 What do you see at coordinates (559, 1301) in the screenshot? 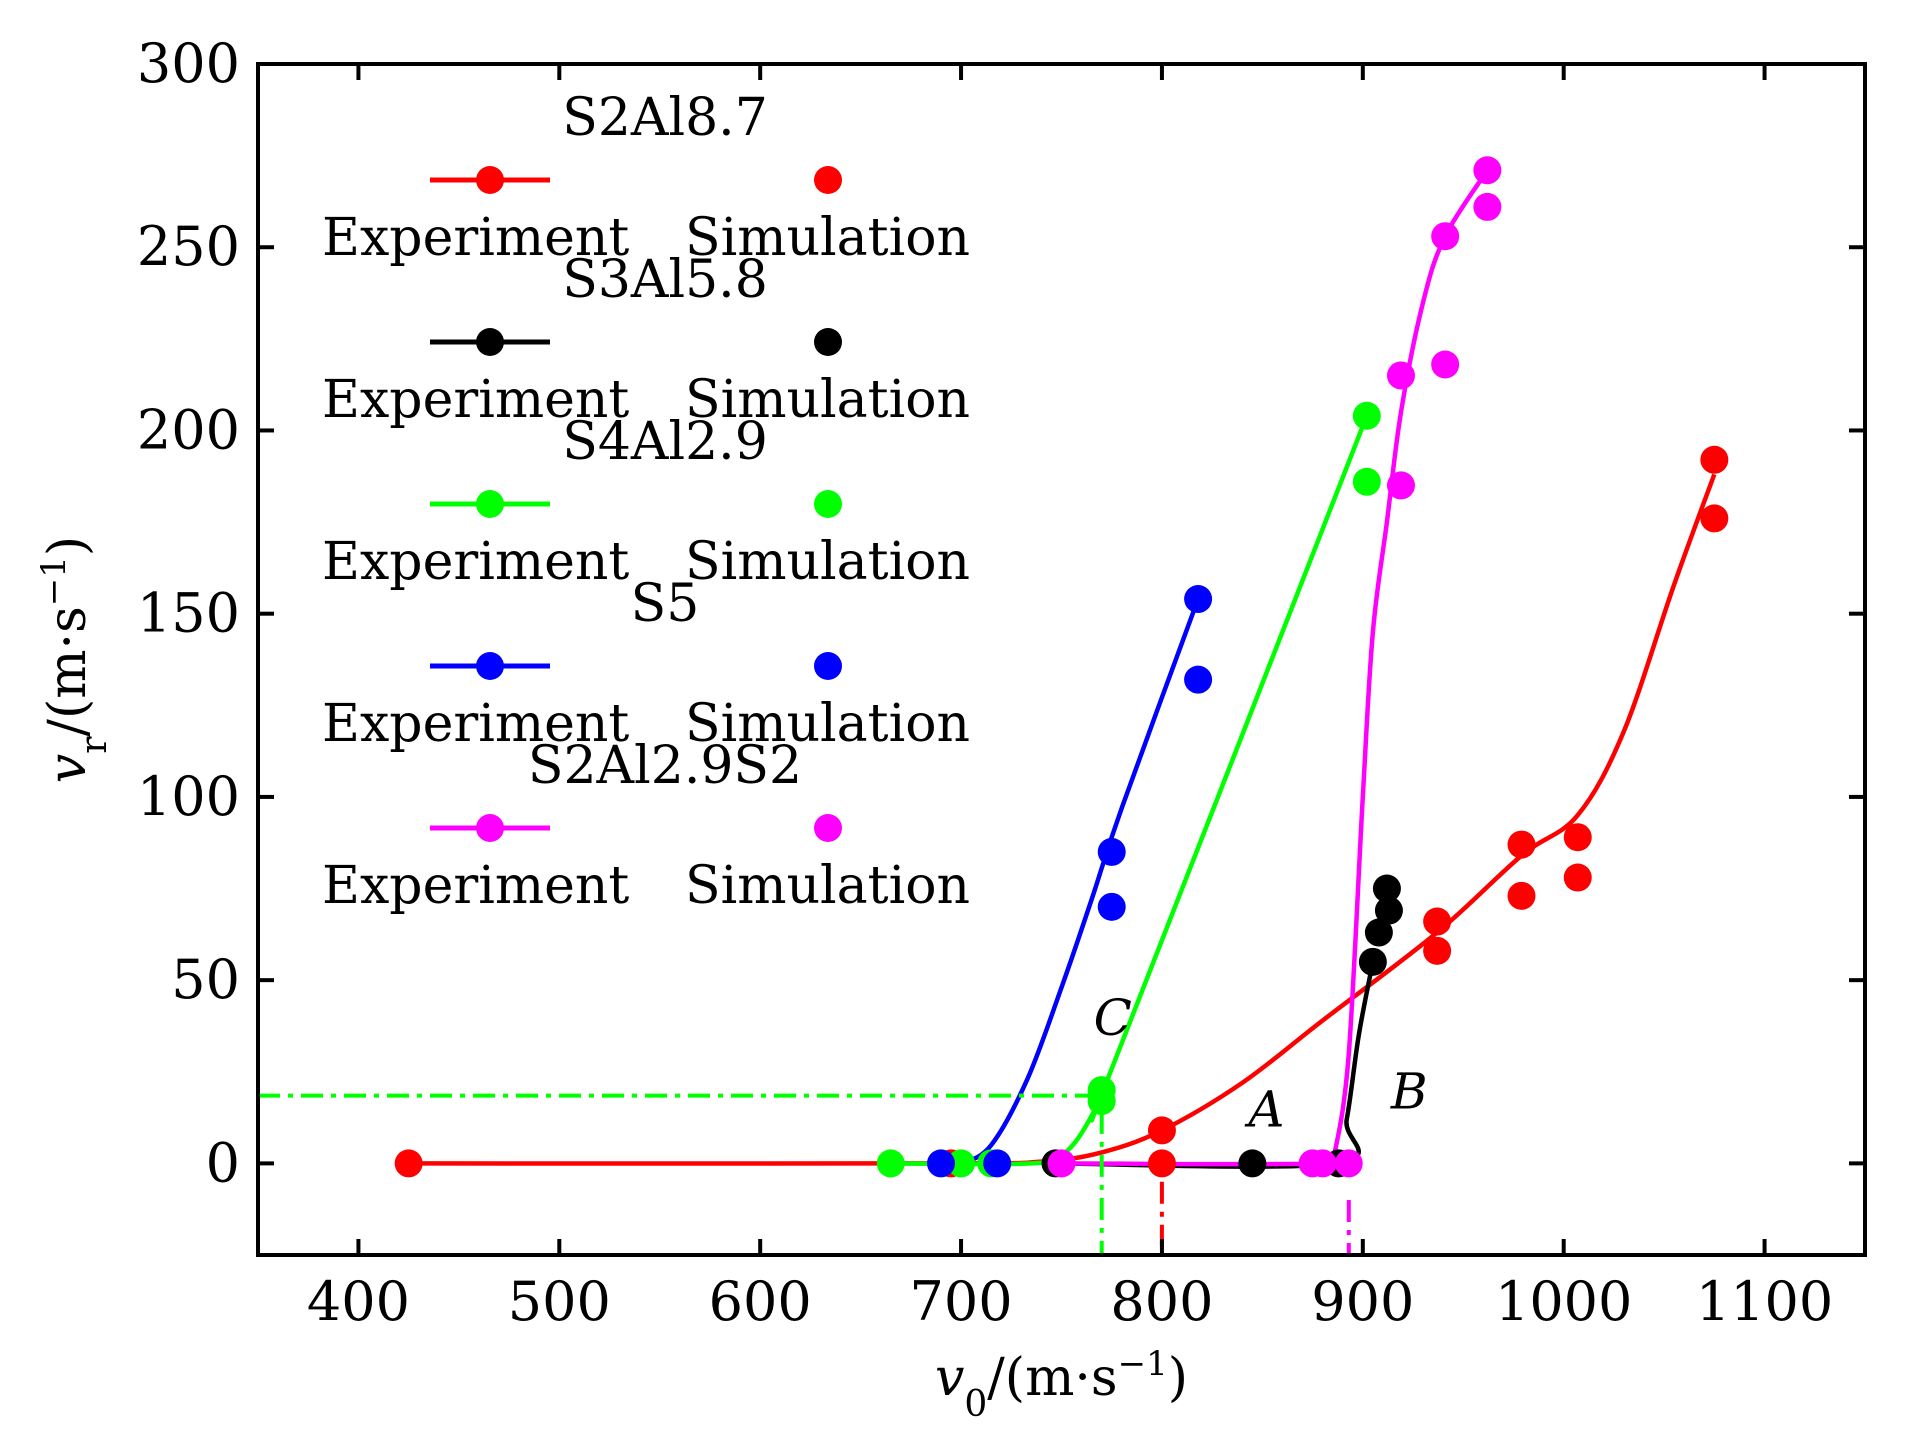
I see `x-tick-label: 500` at bounding box center [559, 1301].